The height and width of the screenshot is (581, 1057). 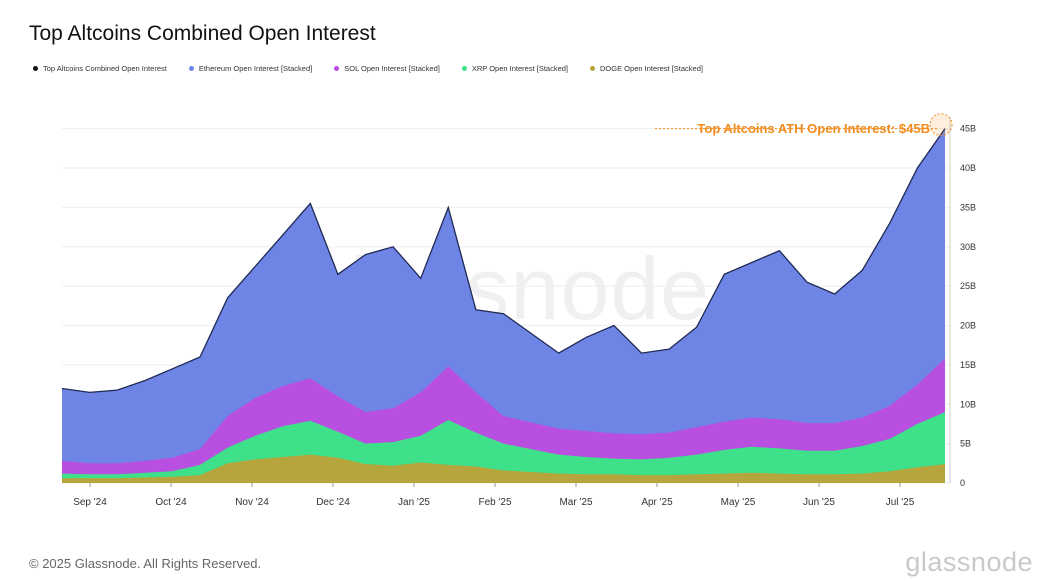 I want to click on brand-logo: glassnode, so click(x=969, y=562).